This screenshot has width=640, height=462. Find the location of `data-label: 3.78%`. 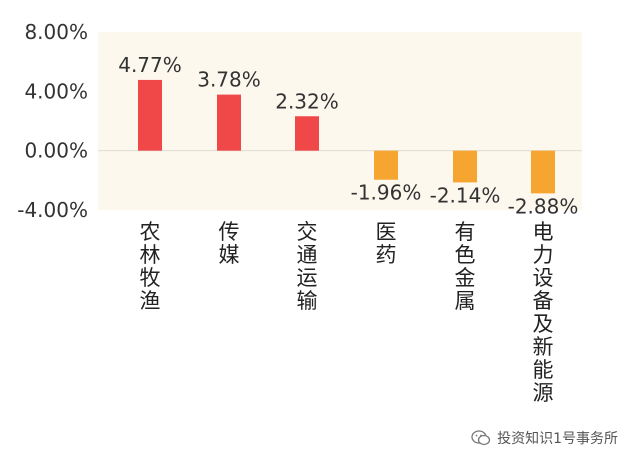

data-label: 3.78% is located at coordinates (229, 80).